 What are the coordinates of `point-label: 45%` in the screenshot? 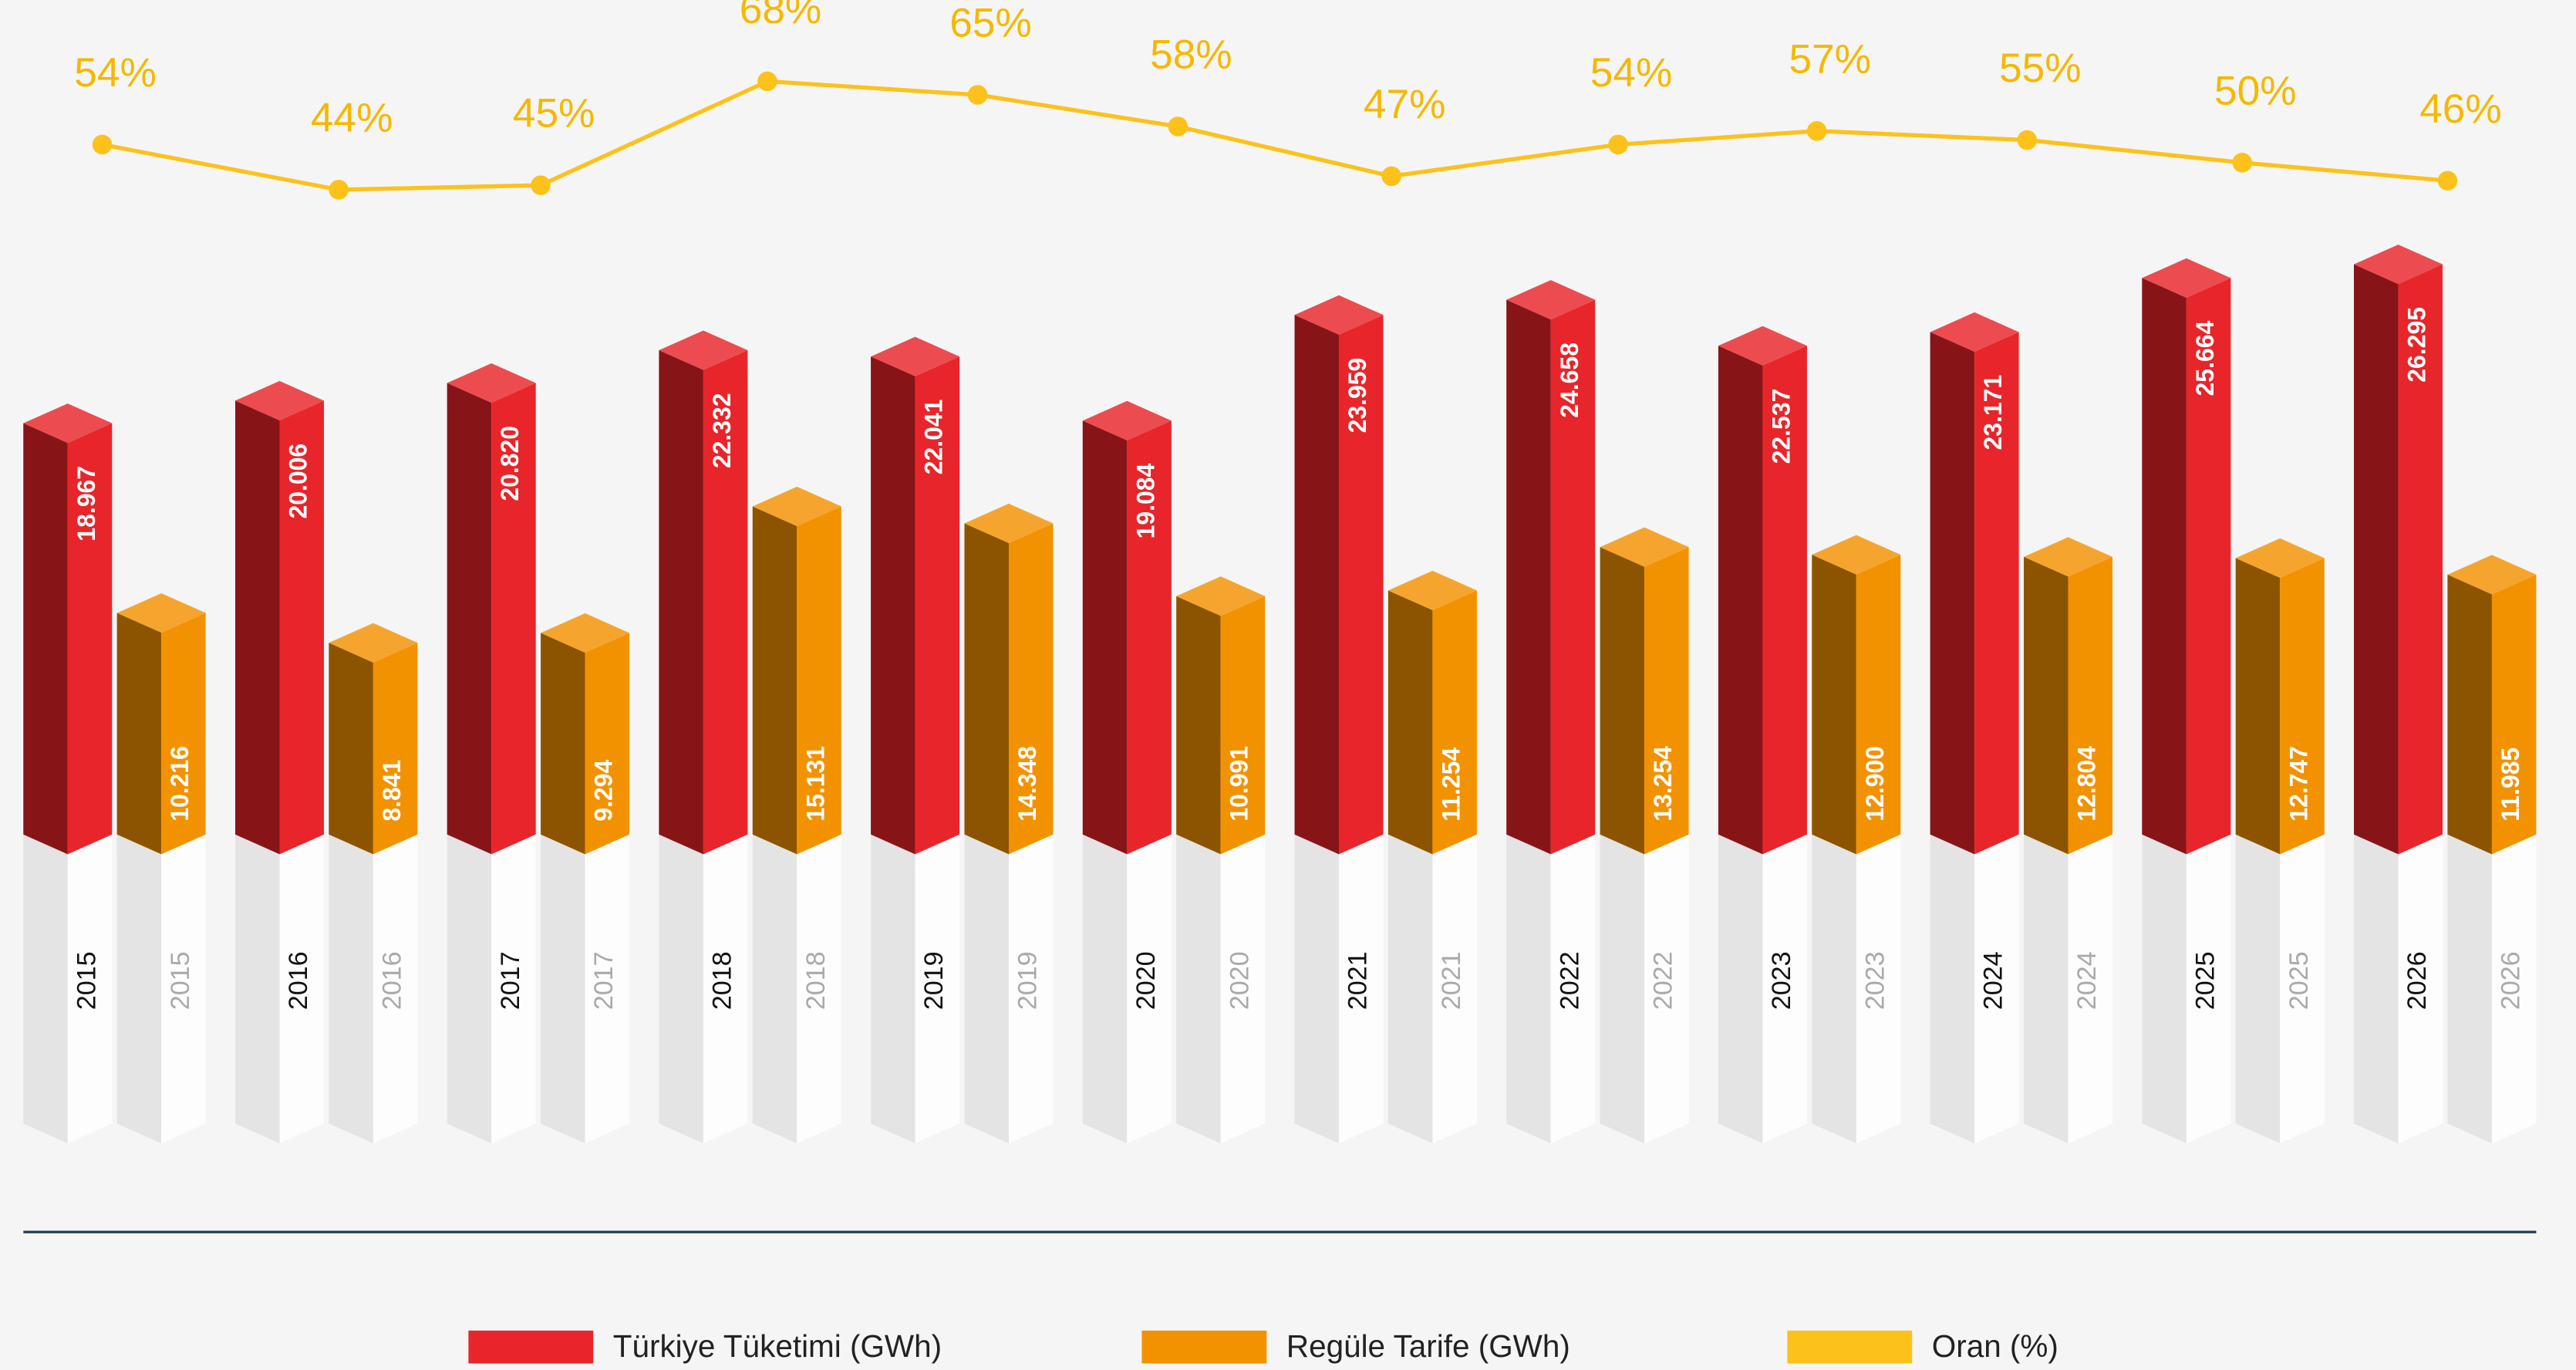 It's located at (554, 114).